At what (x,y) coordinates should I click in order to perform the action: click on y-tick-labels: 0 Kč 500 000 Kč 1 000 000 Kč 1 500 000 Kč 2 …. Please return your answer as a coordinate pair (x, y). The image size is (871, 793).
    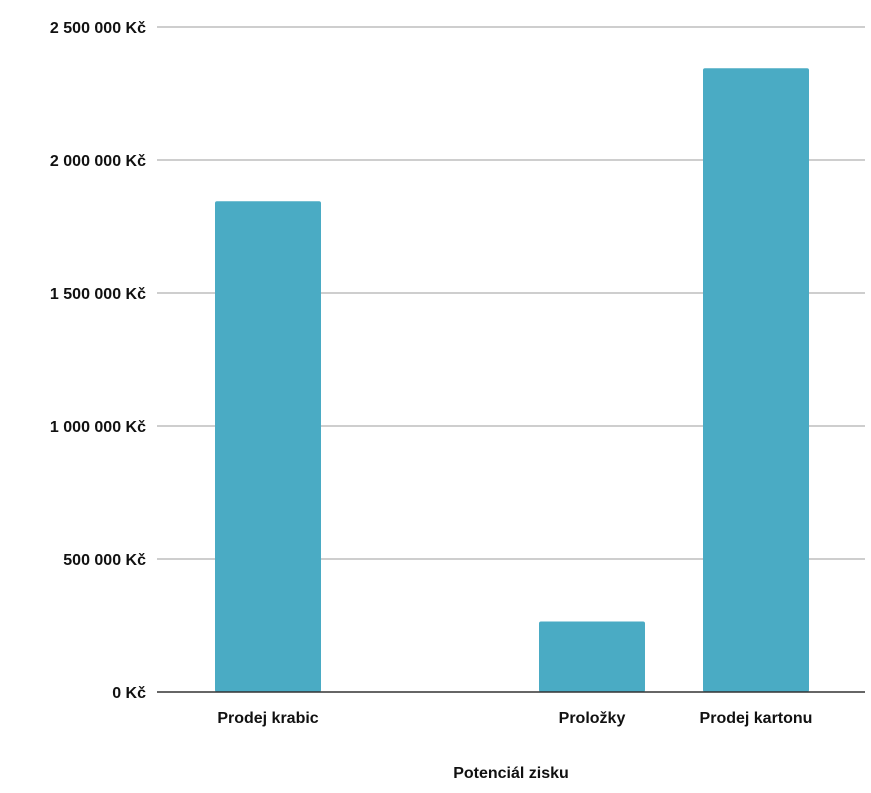
    Looking at the image, I should click on (98, 361).